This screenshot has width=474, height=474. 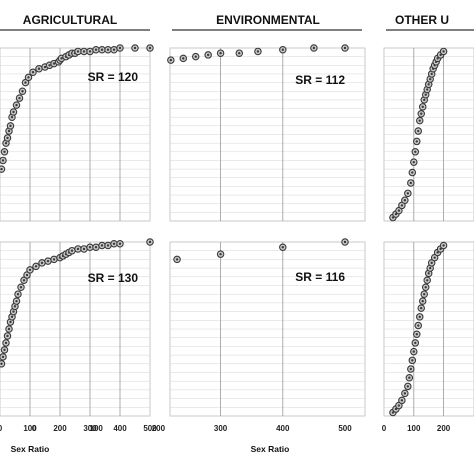 What do you see at coordinates (70, 20) in the screenshot?
I see `panel-title: AGRICULTURAL` at bounding box center [70, 20].